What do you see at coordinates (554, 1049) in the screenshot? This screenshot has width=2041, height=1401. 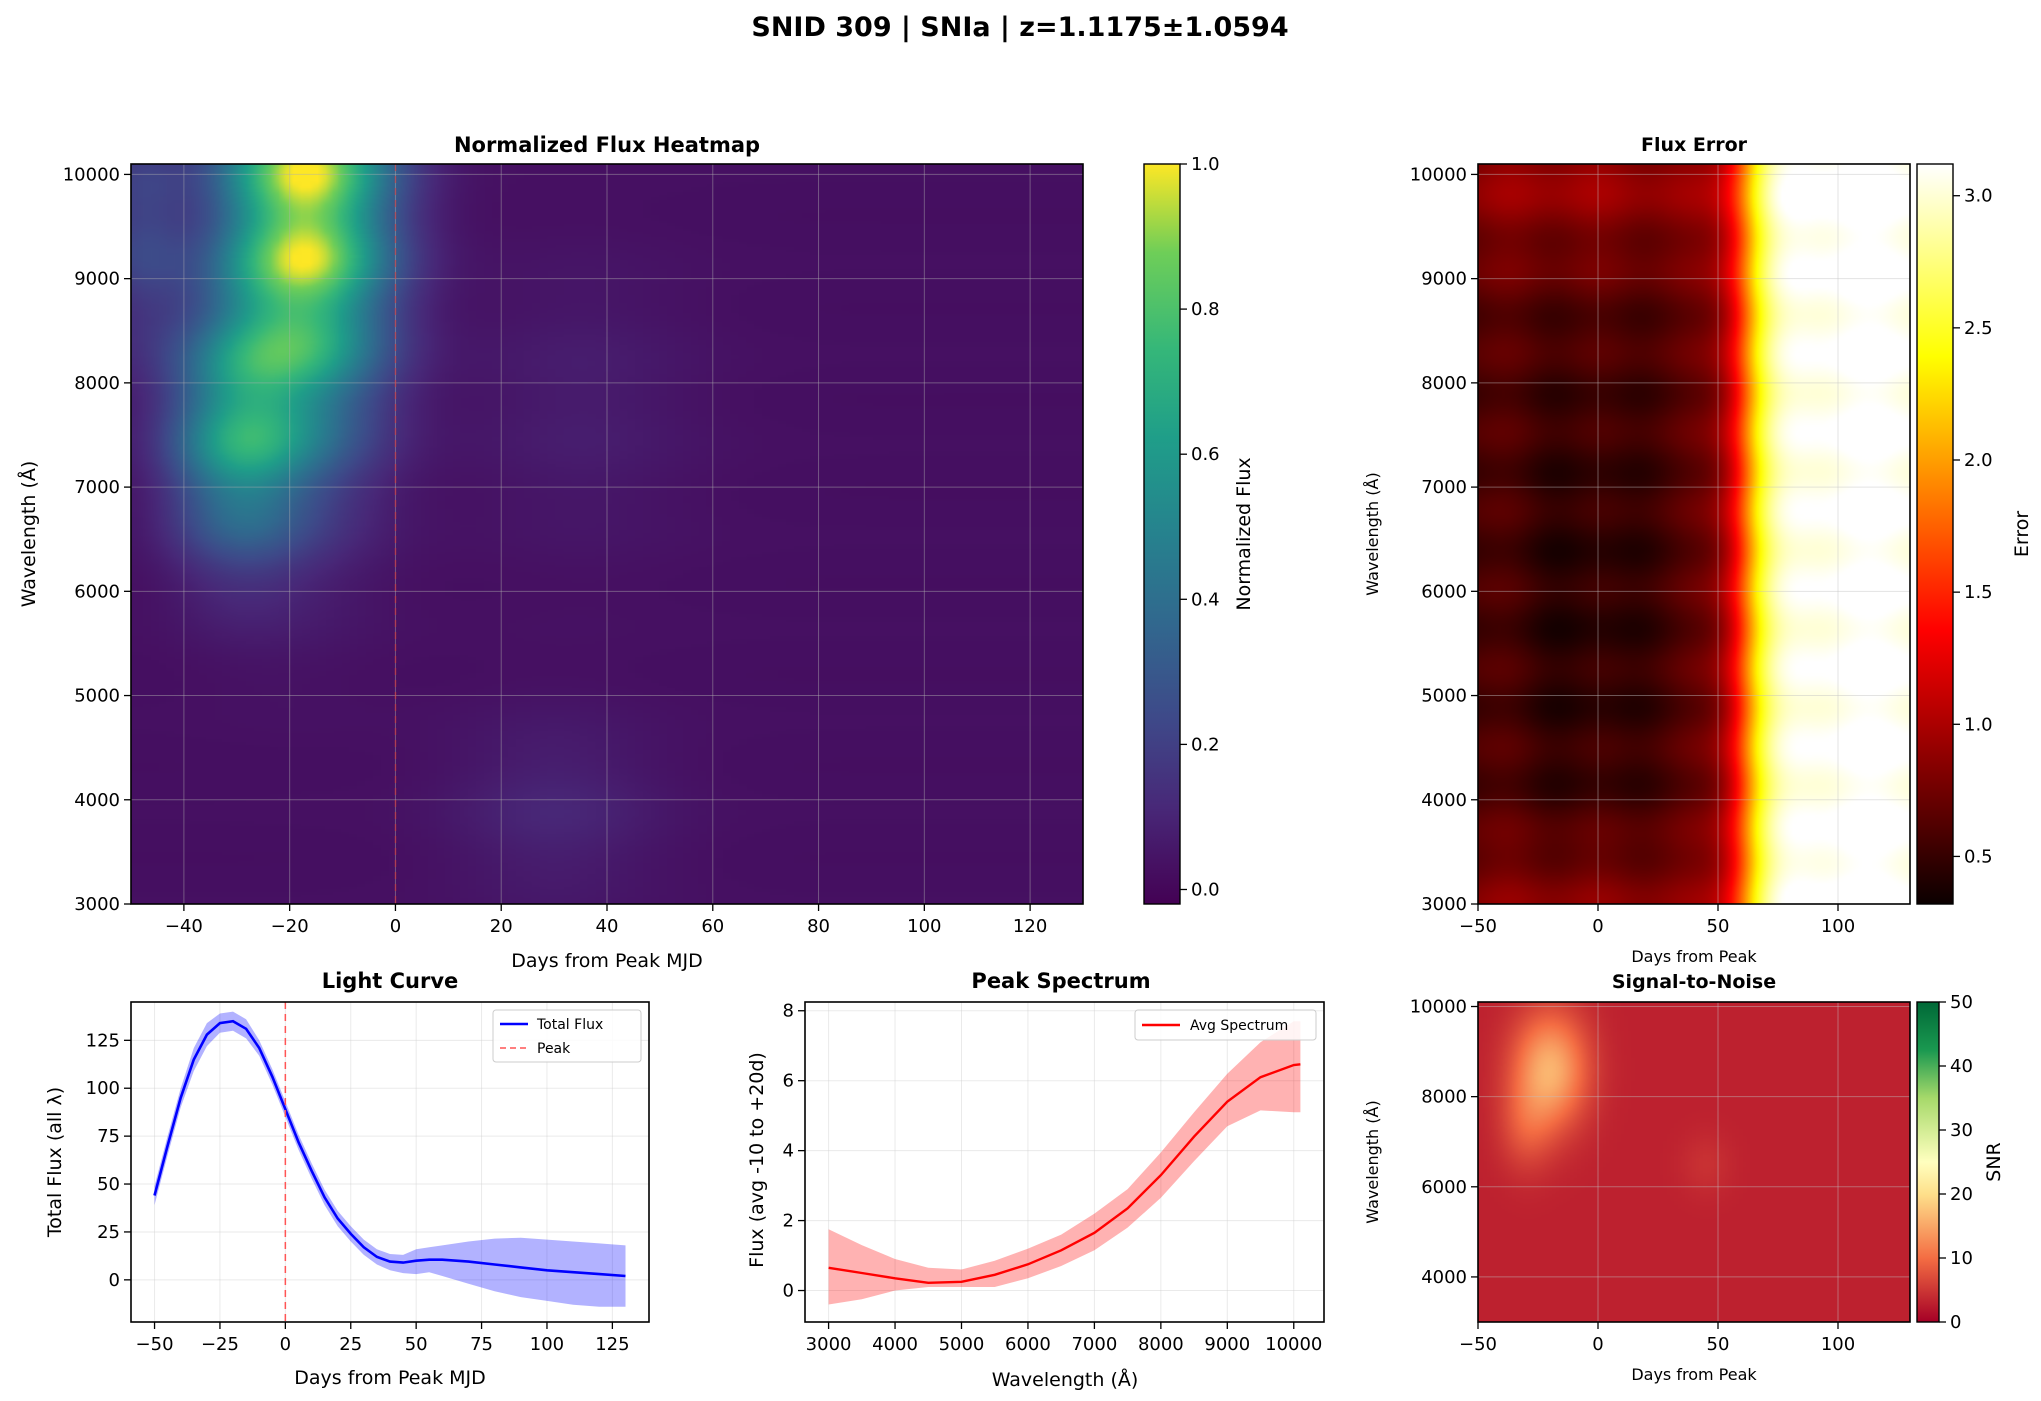 I see `legend-peak: Peak` at bounding box center [554, 1049].